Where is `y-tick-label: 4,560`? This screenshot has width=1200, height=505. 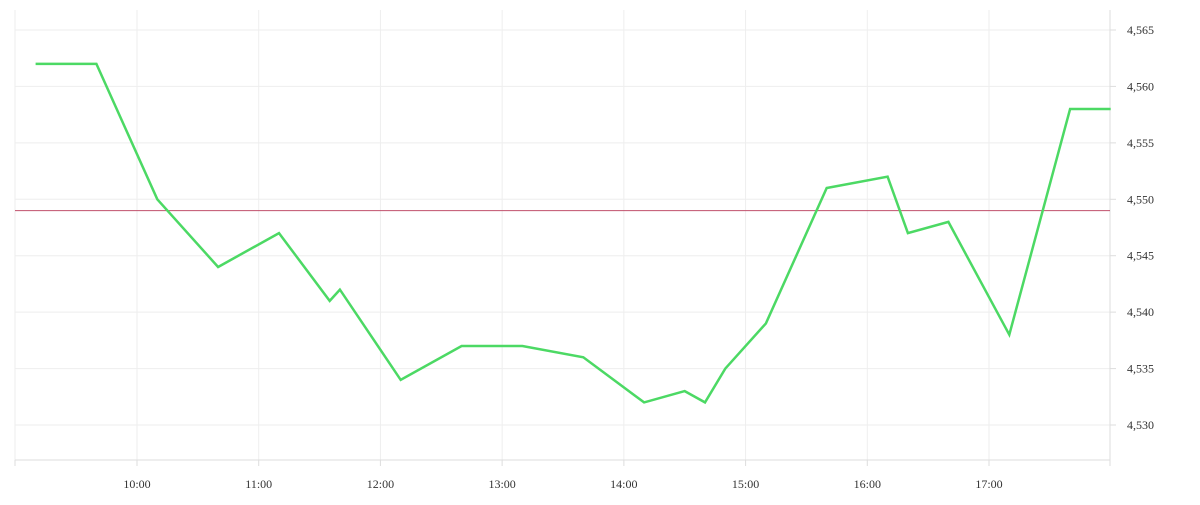 y-tick-label: 4,560 is located at coordinates (1140, 86).